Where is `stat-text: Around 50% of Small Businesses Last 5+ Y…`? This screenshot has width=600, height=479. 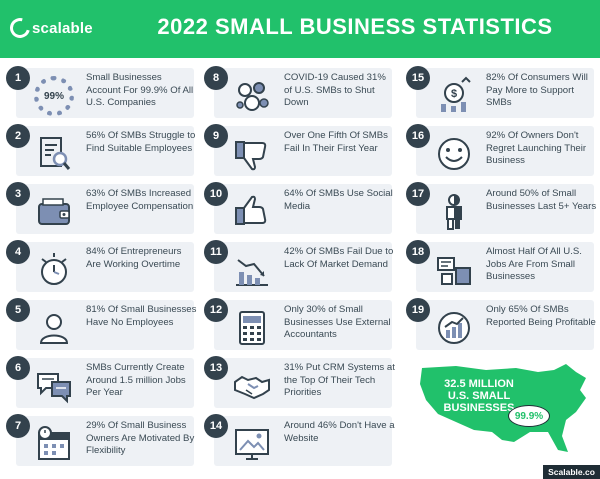 stat-text: Around 50% of Small Businesses Last 5+ Y… is located at coordinates (541, 200).